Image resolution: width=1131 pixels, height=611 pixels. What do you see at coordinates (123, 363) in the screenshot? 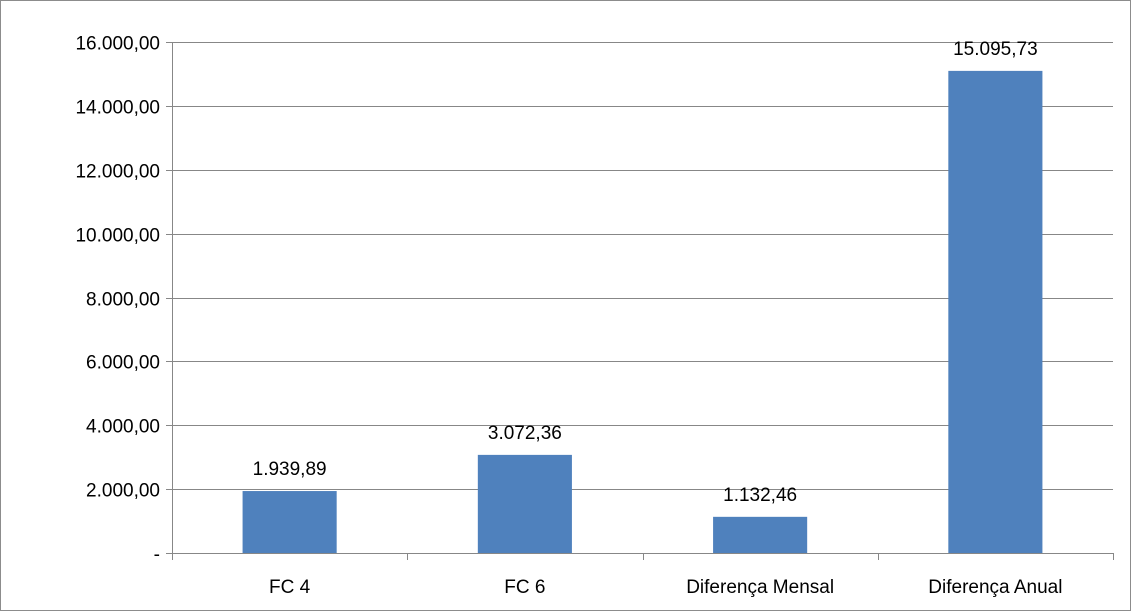
I see `y-tick-label: 6.000,00` at bounding box center [123, 363].